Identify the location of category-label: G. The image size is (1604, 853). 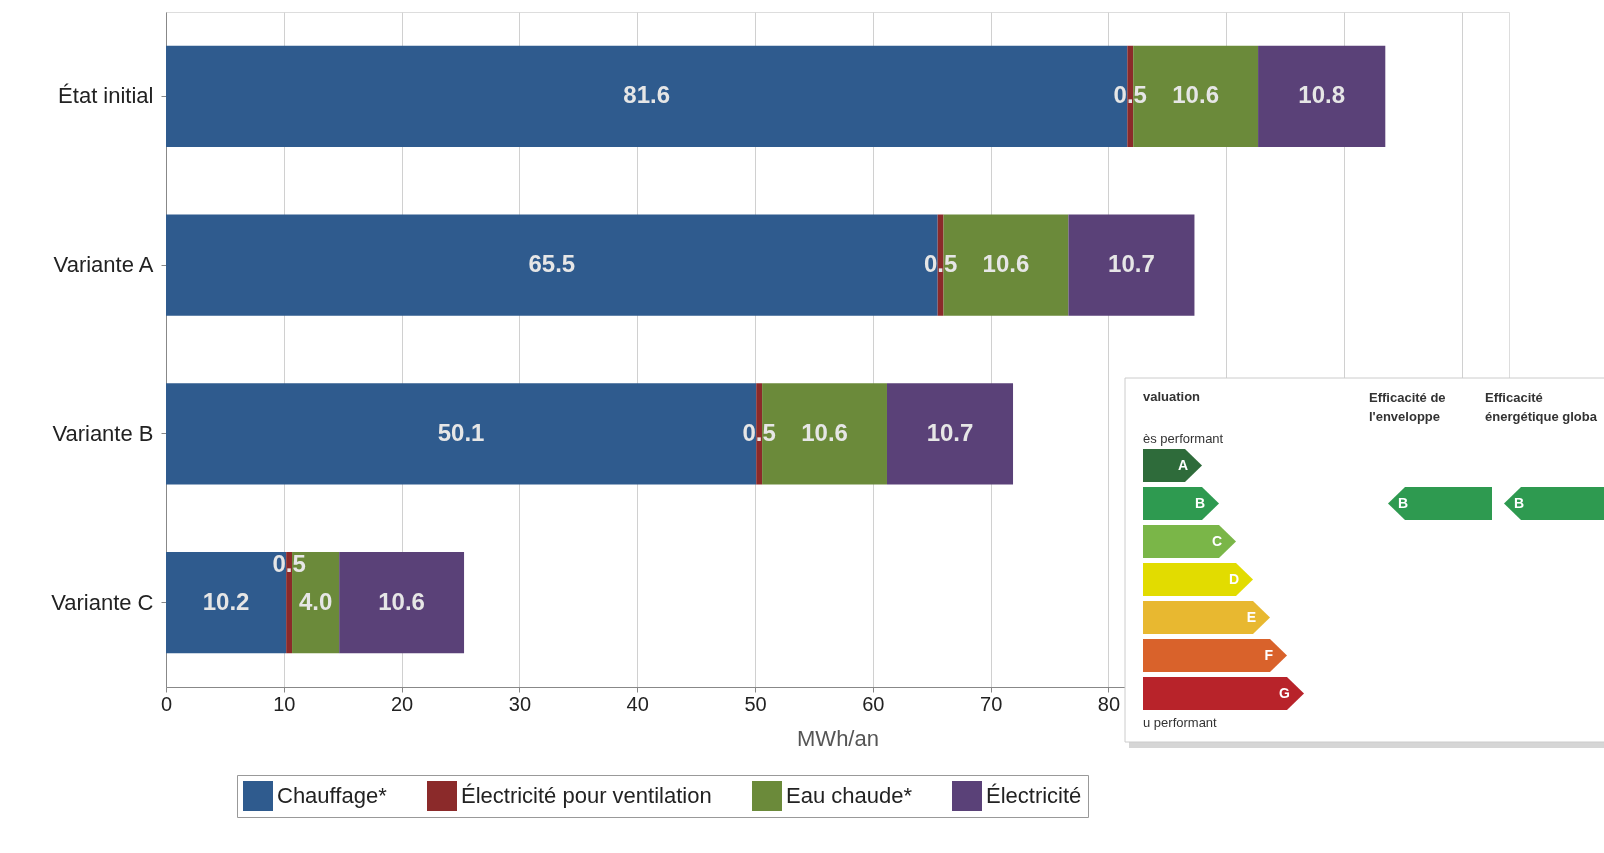
(1285, 693).